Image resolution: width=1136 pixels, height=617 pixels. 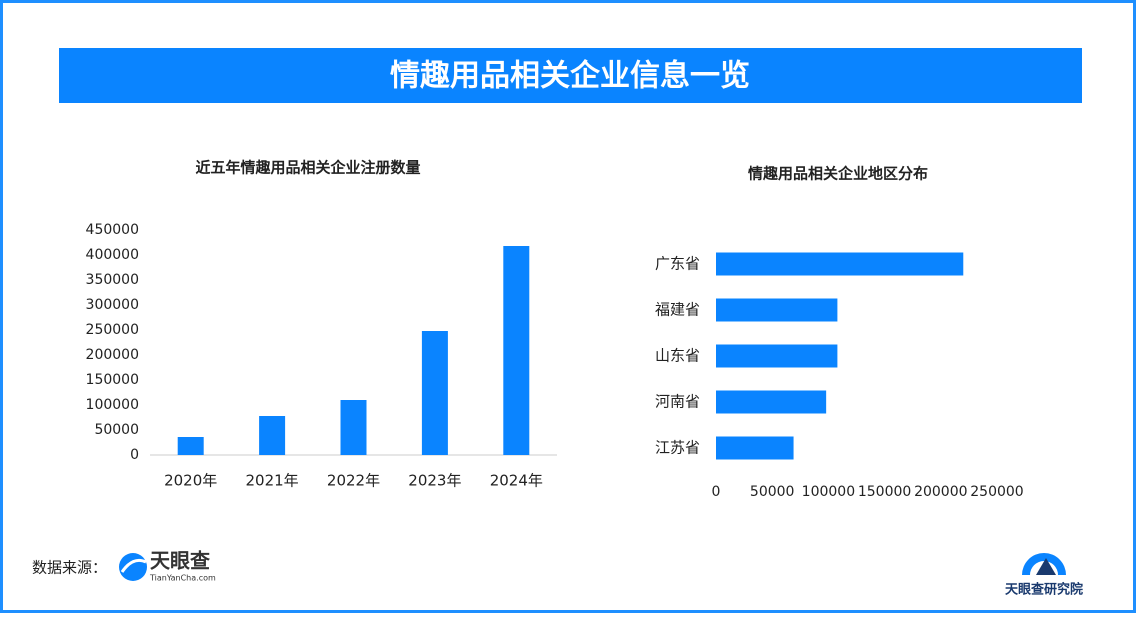 What do you see at coordinates (677, 402) in the screenshot?
I see `y-tick-label: 河南省` at bounding box center [677, 402].